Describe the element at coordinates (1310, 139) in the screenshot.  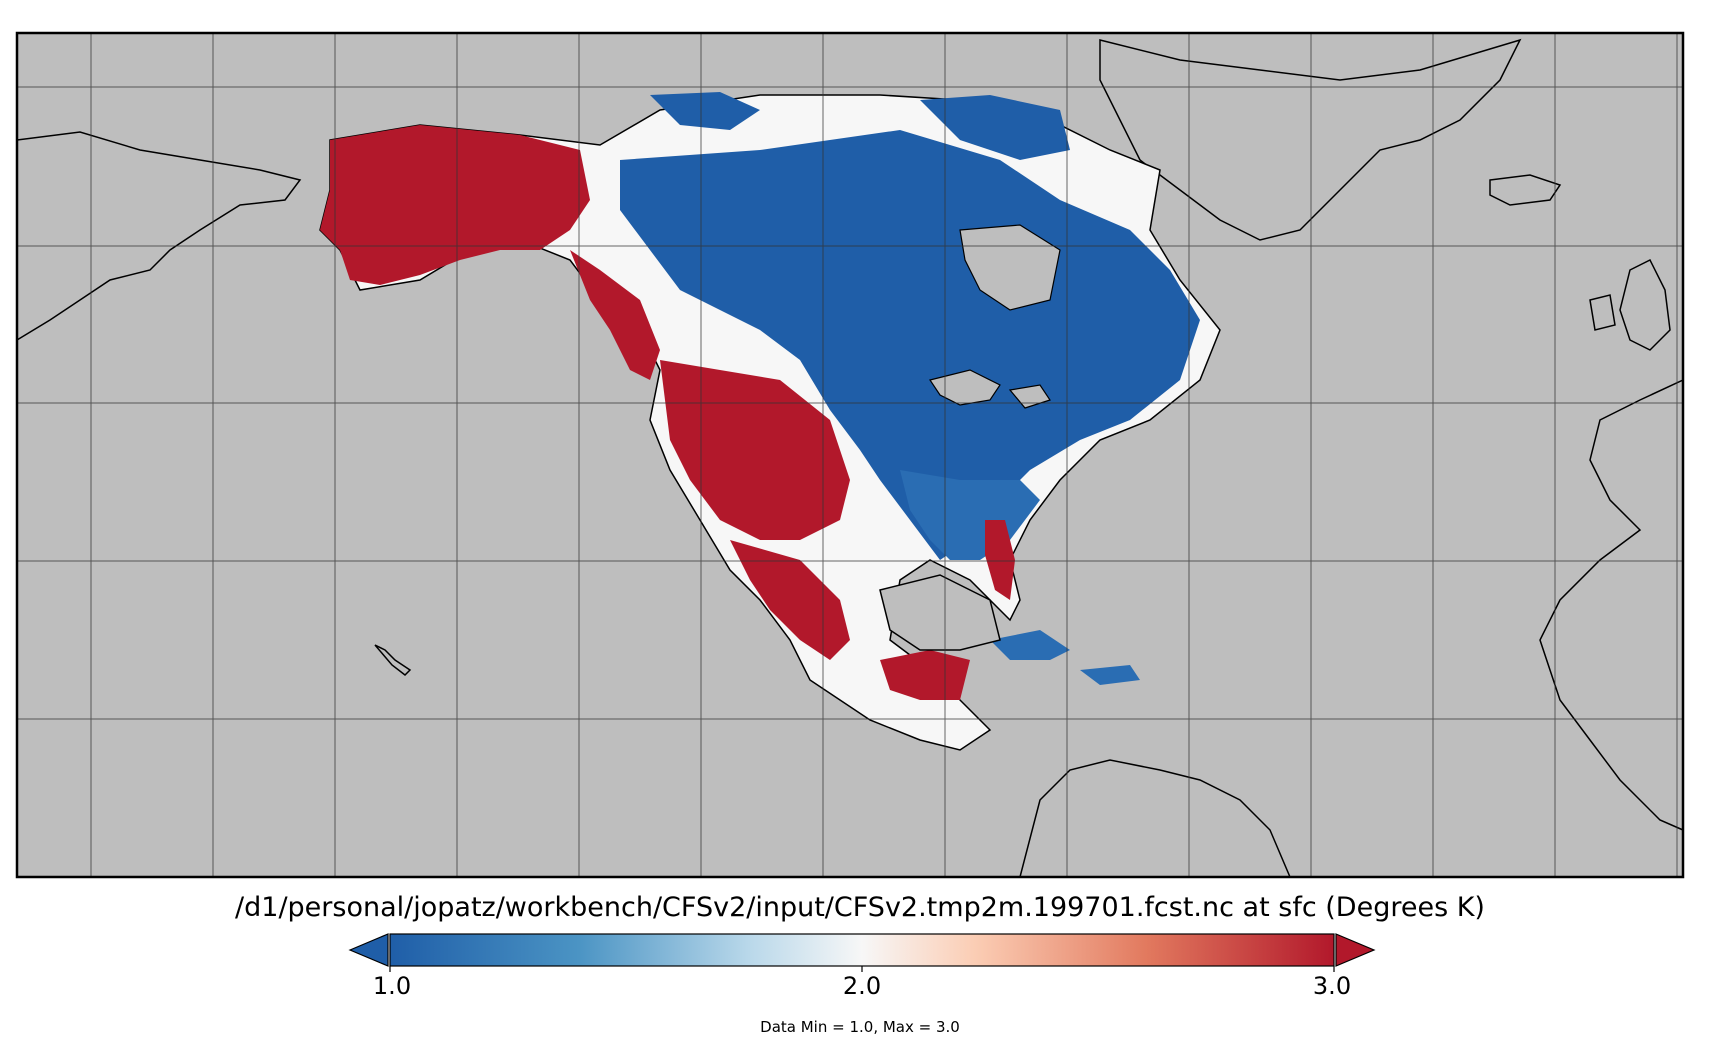
I see `greenland-outline` at that location.